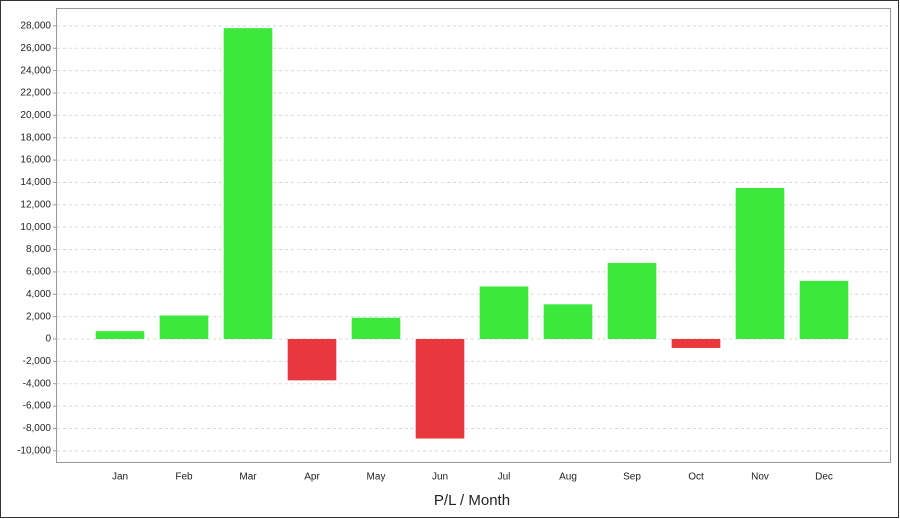 The height and width of the screenshot is (519, 900). Describe the element at coordinates (38, 316) in the screenshot. I see `y-tick-label: 2,000` at that location.